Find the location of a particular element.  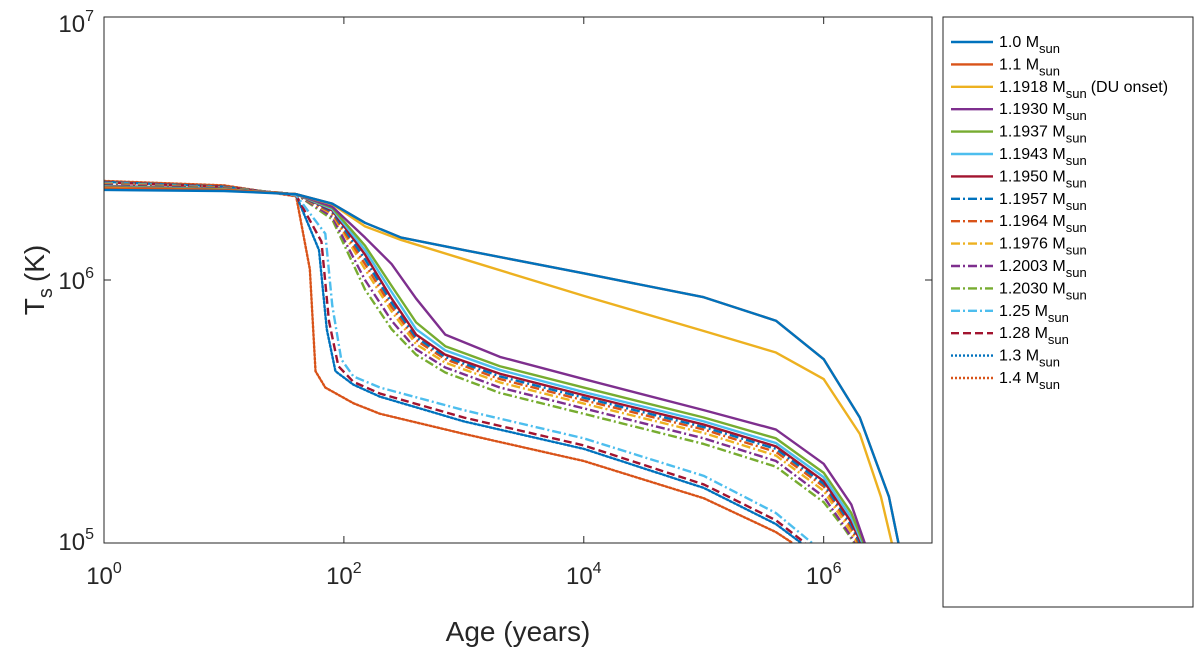

x-tick-label: 10⁰ is located at coordinates (104, 575).